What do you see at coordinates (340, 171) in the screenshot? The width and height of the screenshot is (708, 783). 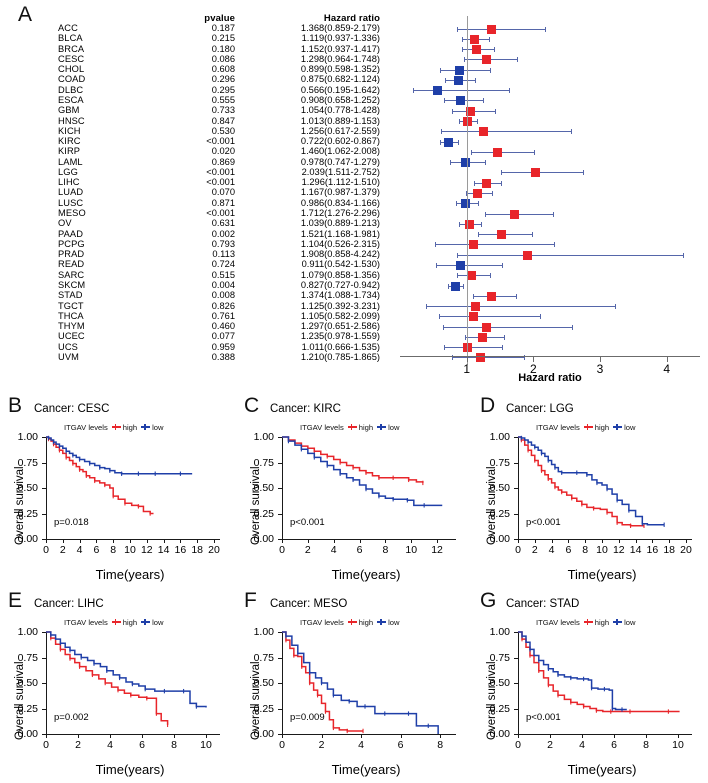 I see `forest-row-hr: 2.039(1.511-2.752)` at bounding box center [340, 171].